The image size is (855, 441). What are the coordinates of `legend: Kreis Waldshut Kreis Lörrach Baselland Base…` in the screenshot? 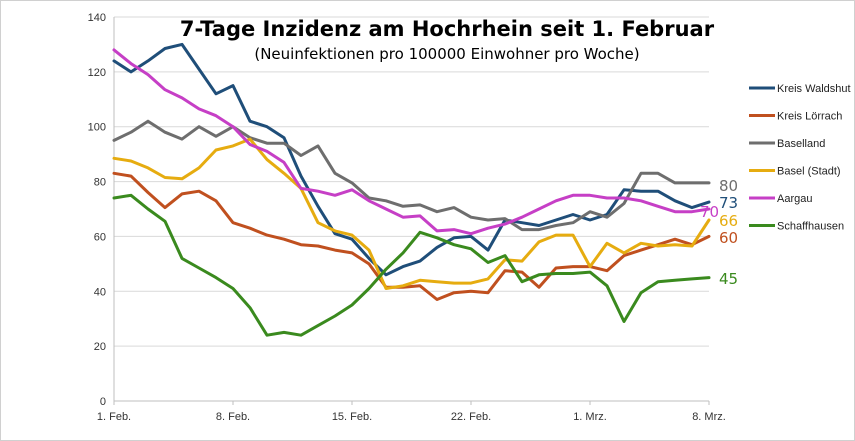 It's located at (800, 158).